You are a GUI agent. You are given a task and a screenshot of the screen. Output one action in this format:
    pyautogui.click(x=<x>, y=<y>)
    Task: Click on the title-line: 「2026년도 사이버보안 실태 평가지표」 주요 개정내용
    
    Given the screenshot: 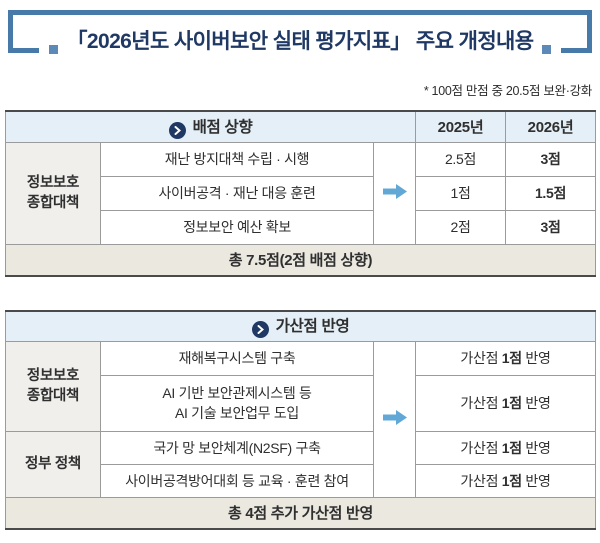 What is the action you would take?
    pyautogui.click(x=300, y=42)
    